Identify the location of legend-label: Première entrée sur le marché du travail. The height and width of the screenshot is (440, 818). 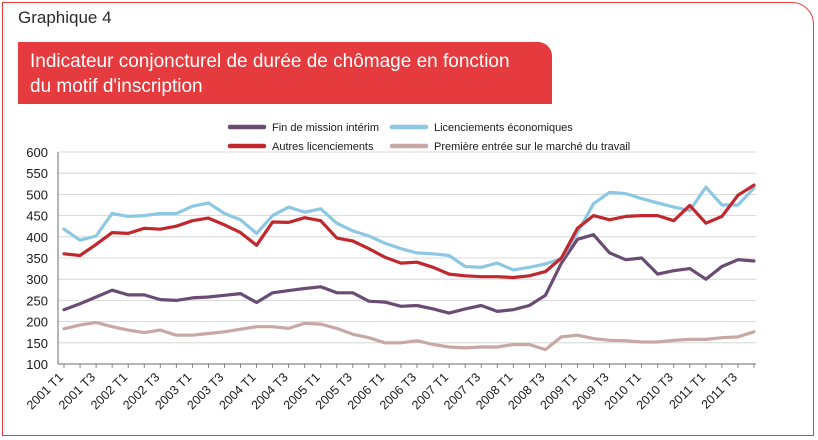
(532, 147).